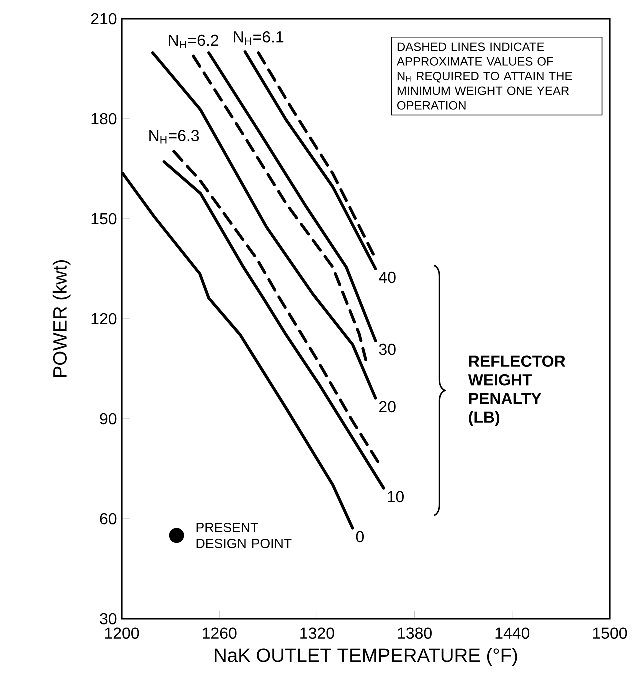 The height and width of the screenshot is (688, 636). Describe the element at coordinates (513, 634) in the screenshot. I see `x-tick-label: 1440` at that location.